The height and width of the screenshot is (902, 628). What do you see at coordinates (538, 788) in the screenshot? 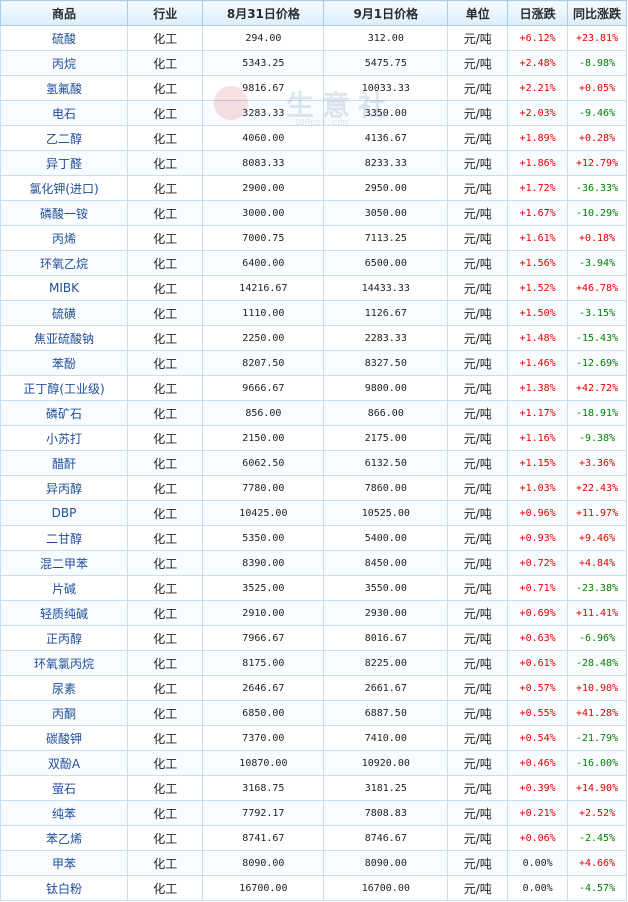
I see `daily-change-cell: +0.39%` at bounding box center [538, 788].